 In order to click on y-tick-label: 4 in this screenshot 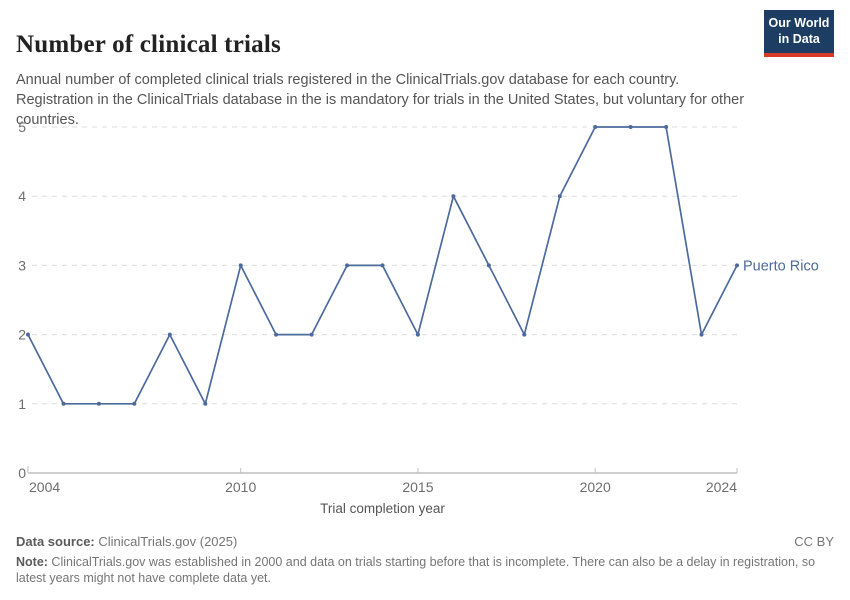, I will do `click(22, 196)`.